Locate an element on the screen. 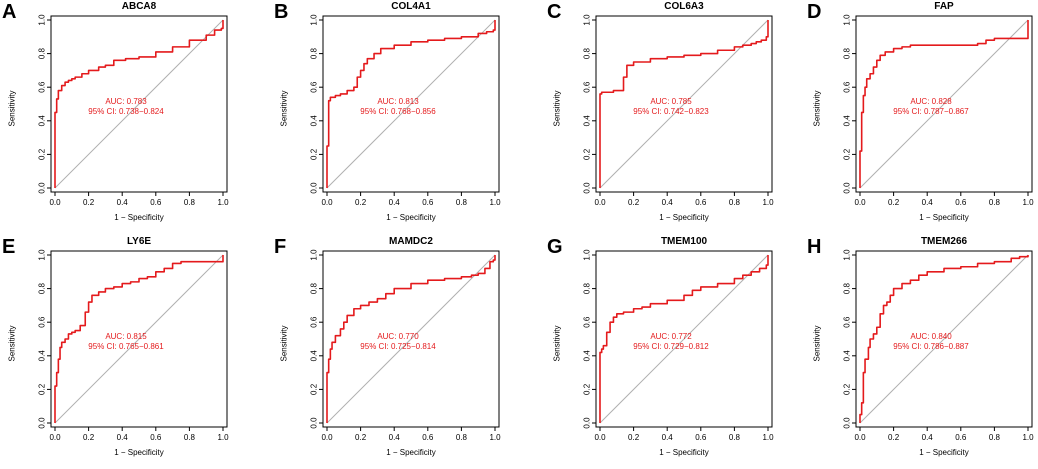  auc-annotation: AUC: 0.783 is located at coordinates (126, 101).